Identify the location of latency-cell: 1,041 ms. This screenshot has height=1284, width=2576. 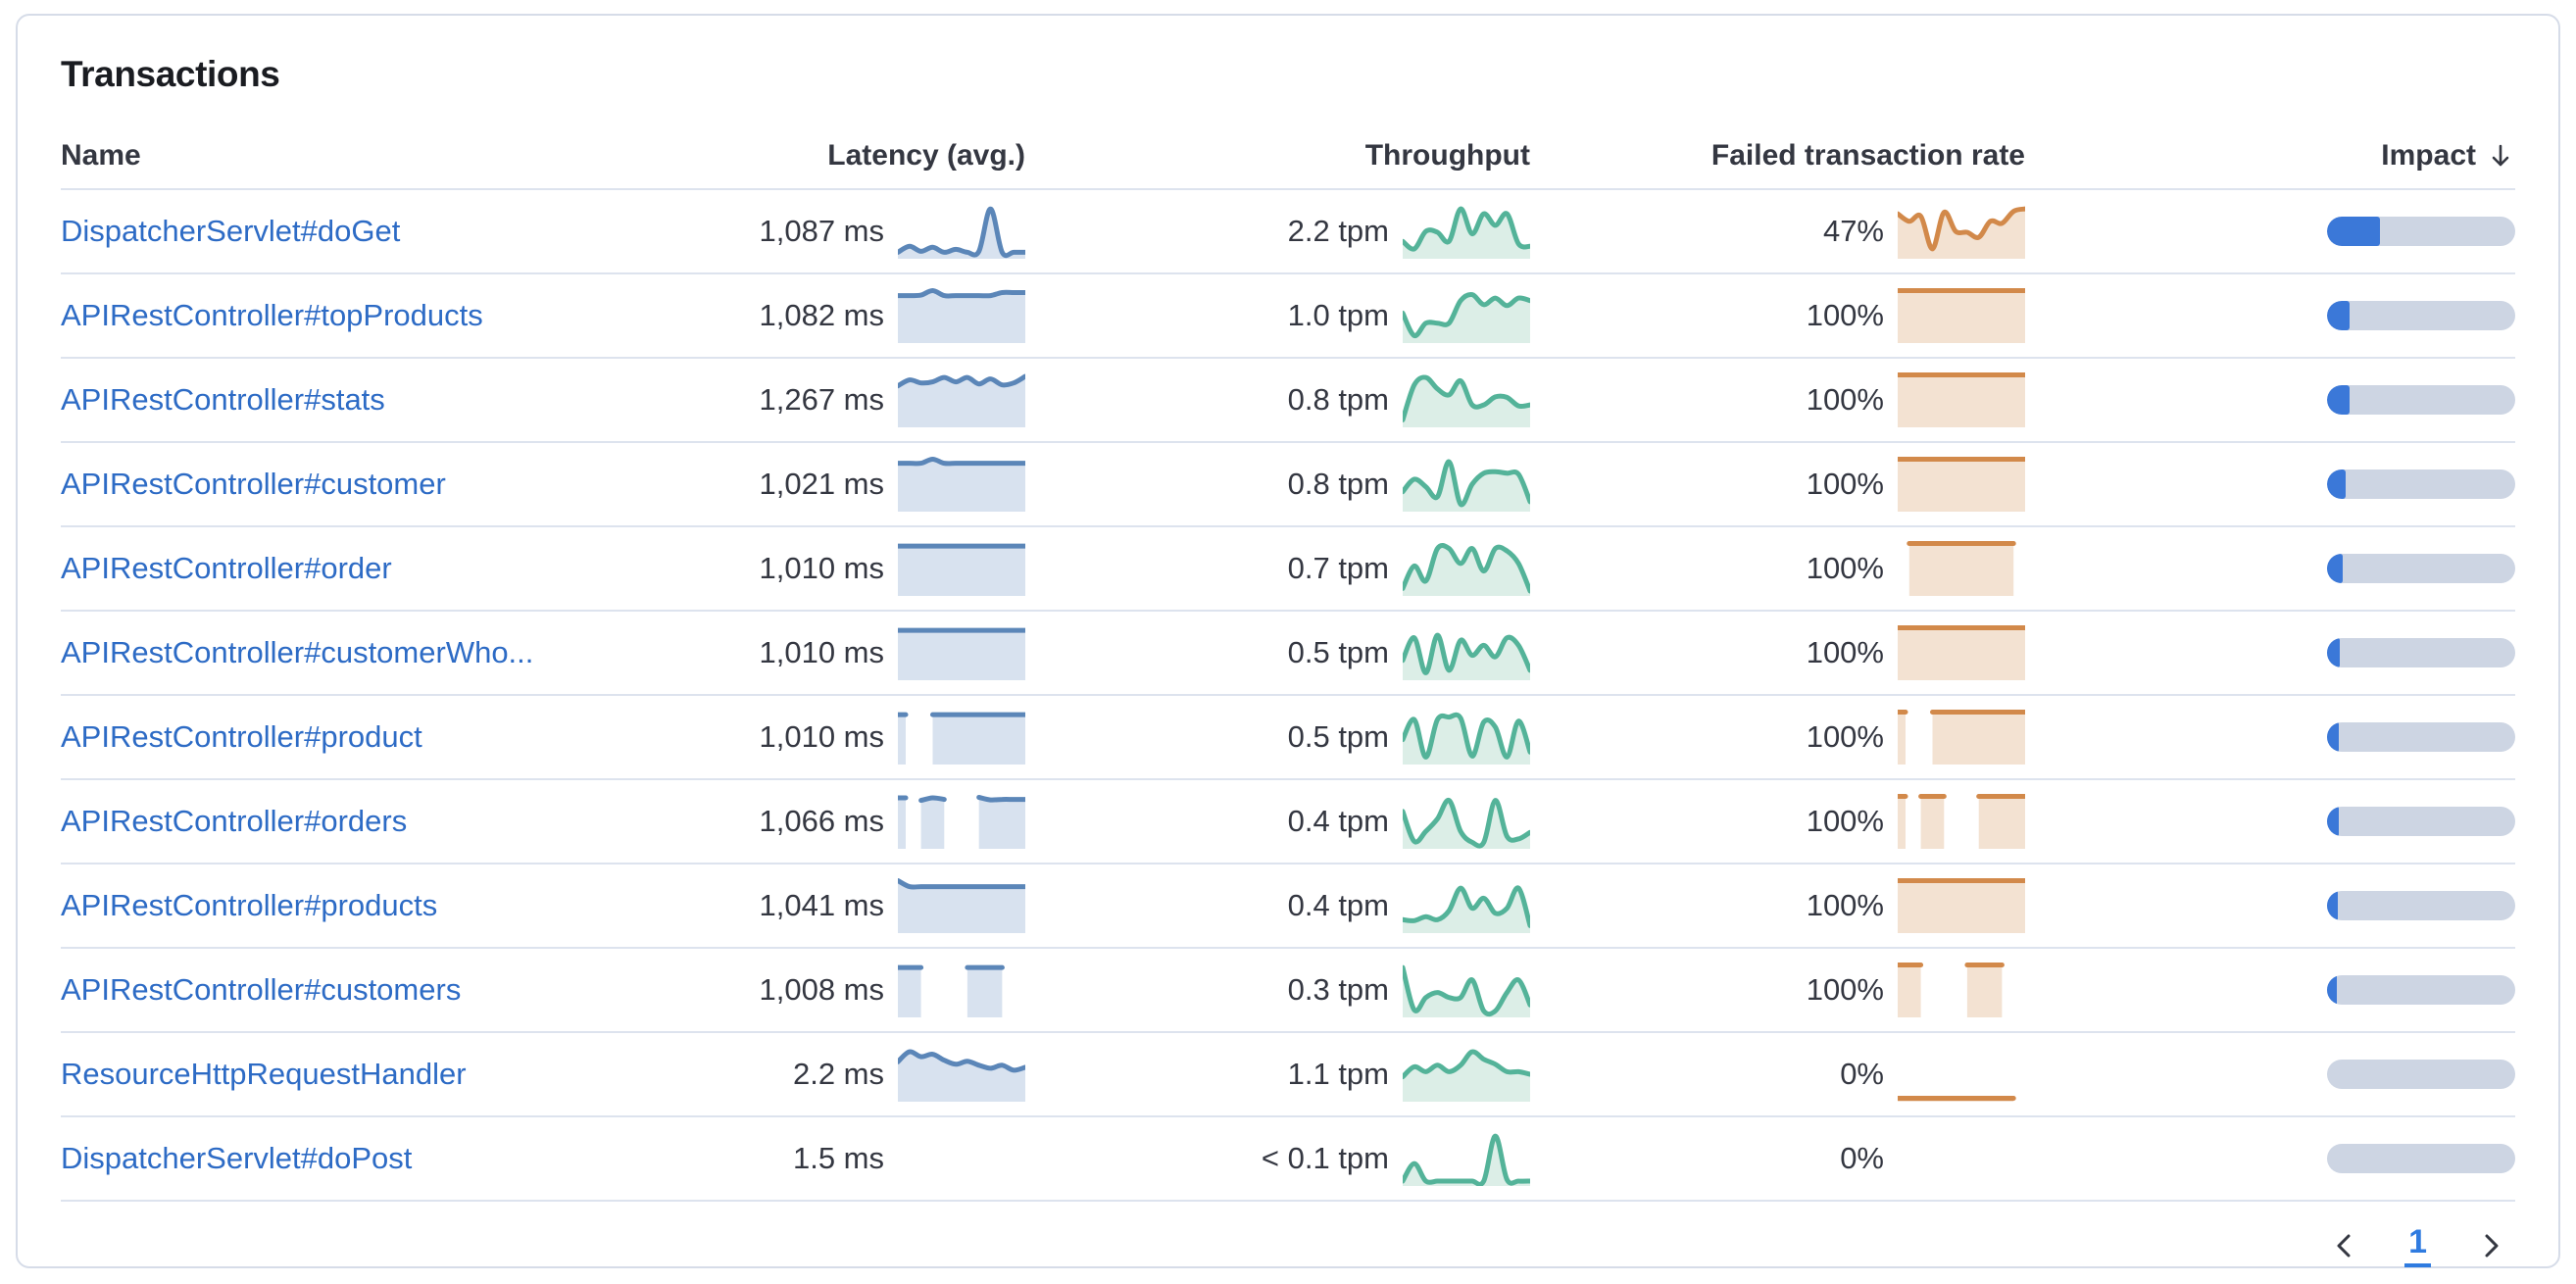
(821, 905).